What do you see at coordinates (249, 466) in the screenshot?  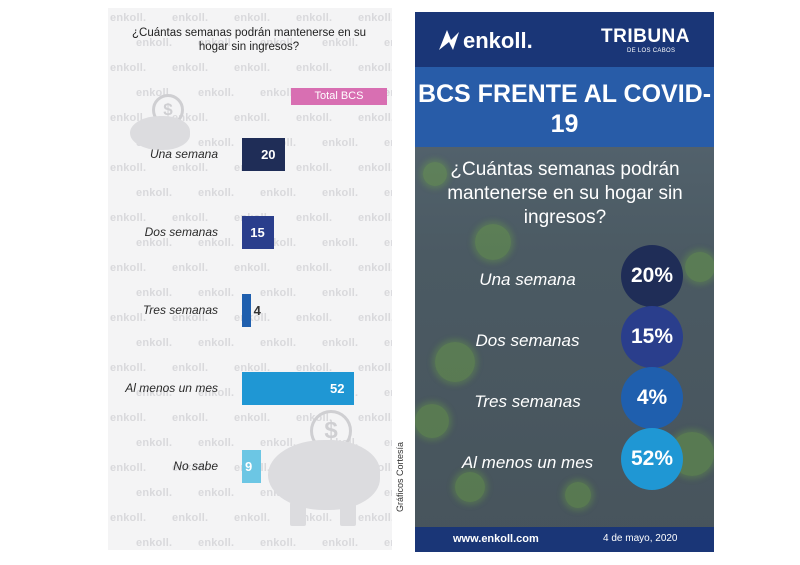 I see `bar-value-label: 9` at bounding box center [249, 466].